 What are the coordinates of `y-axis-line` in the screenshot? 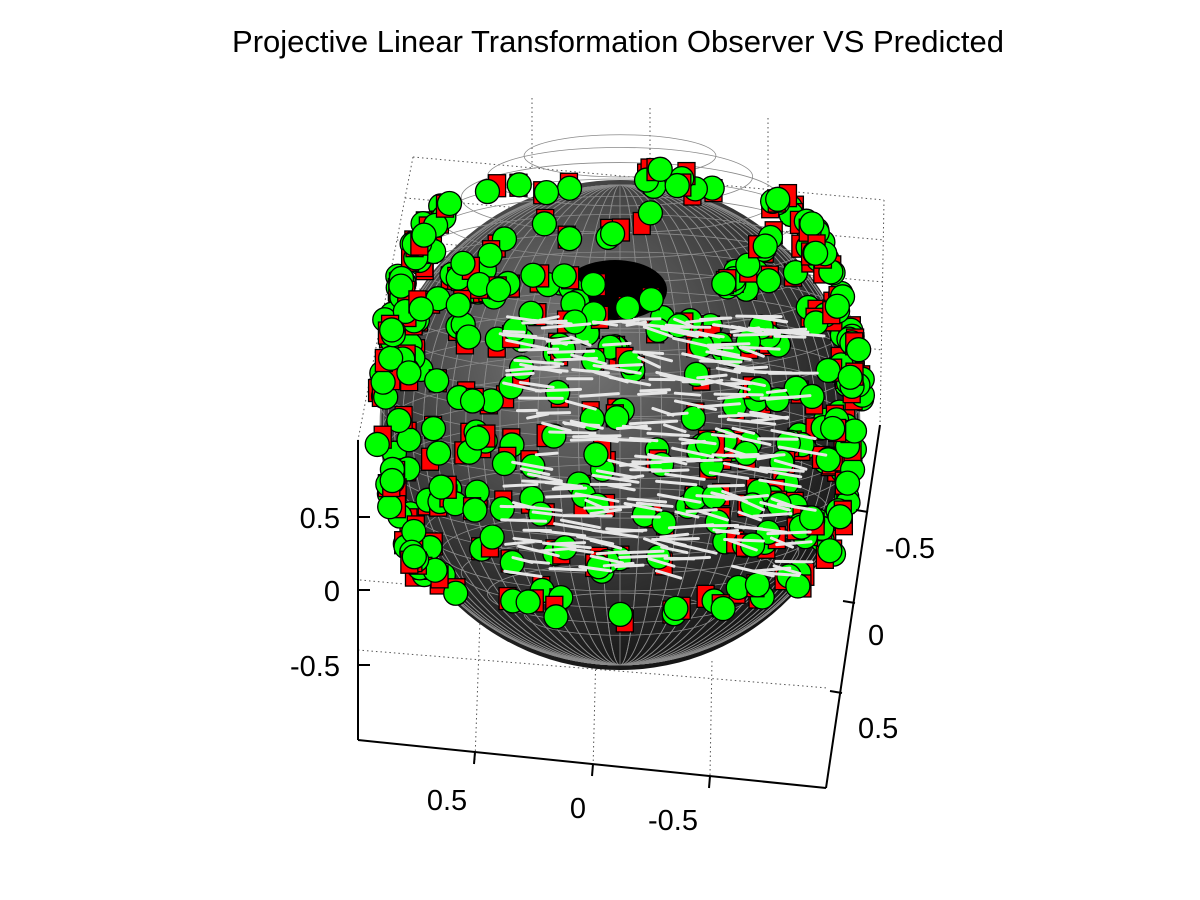 It's located at (853, 606).